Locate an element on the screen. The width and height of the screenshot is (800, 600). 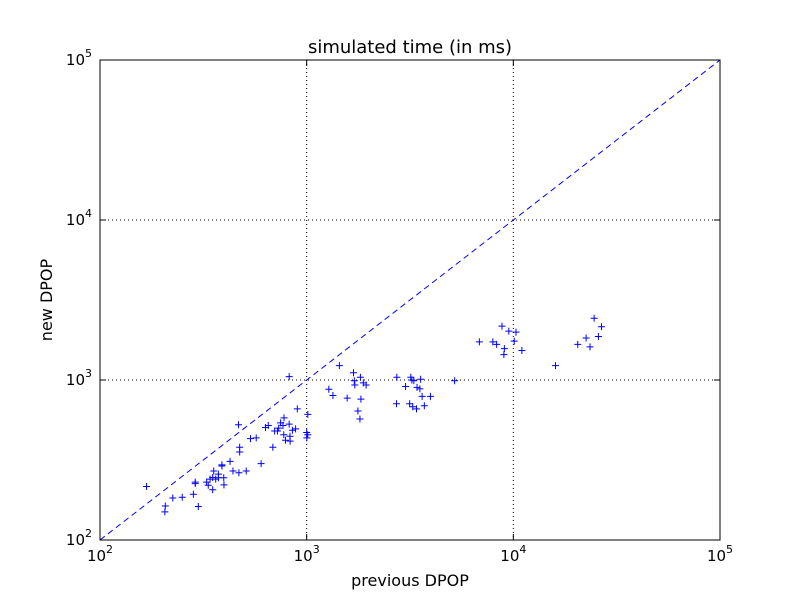
chart-title: simulated time (in ms) is located at coordinates (410, 47).